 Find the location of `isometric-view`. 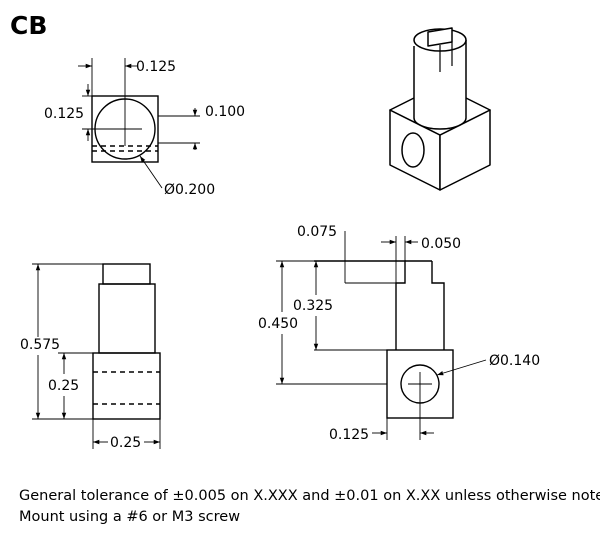

isometric-view is located at coordinates (440, 109).